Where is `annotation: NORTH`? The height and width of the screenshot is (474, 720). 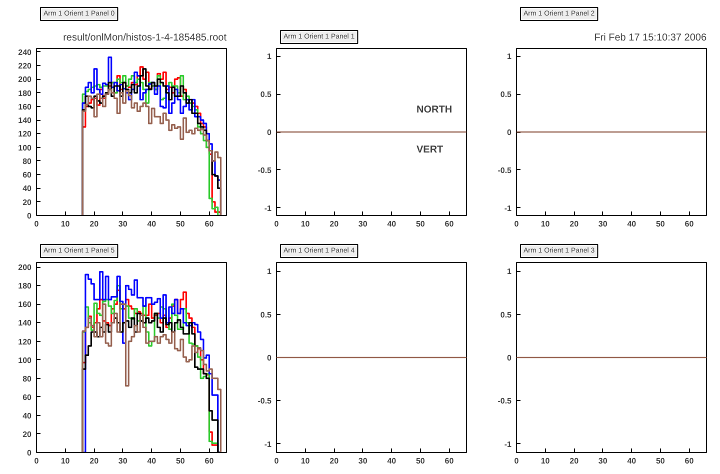 annotation: NORTH is located at coordinates (434, 110).